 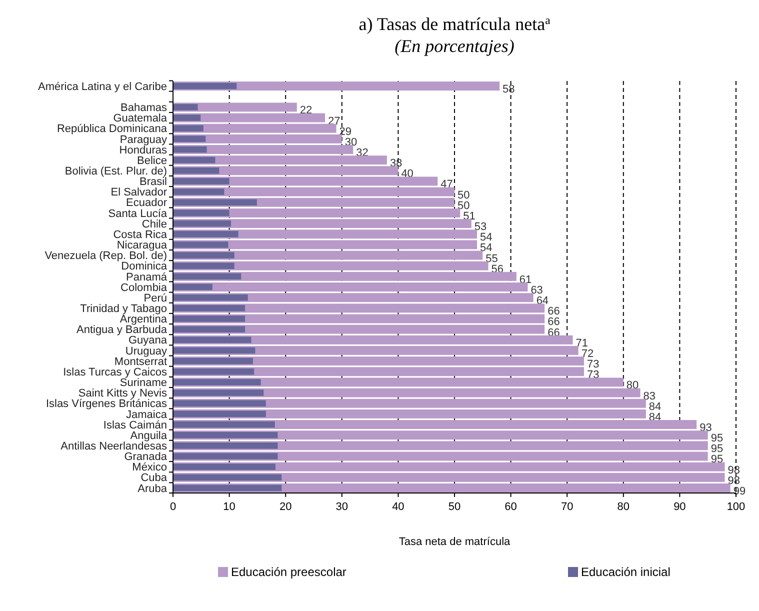 I want to click on data-label: 98, so click(x=734, y=470).